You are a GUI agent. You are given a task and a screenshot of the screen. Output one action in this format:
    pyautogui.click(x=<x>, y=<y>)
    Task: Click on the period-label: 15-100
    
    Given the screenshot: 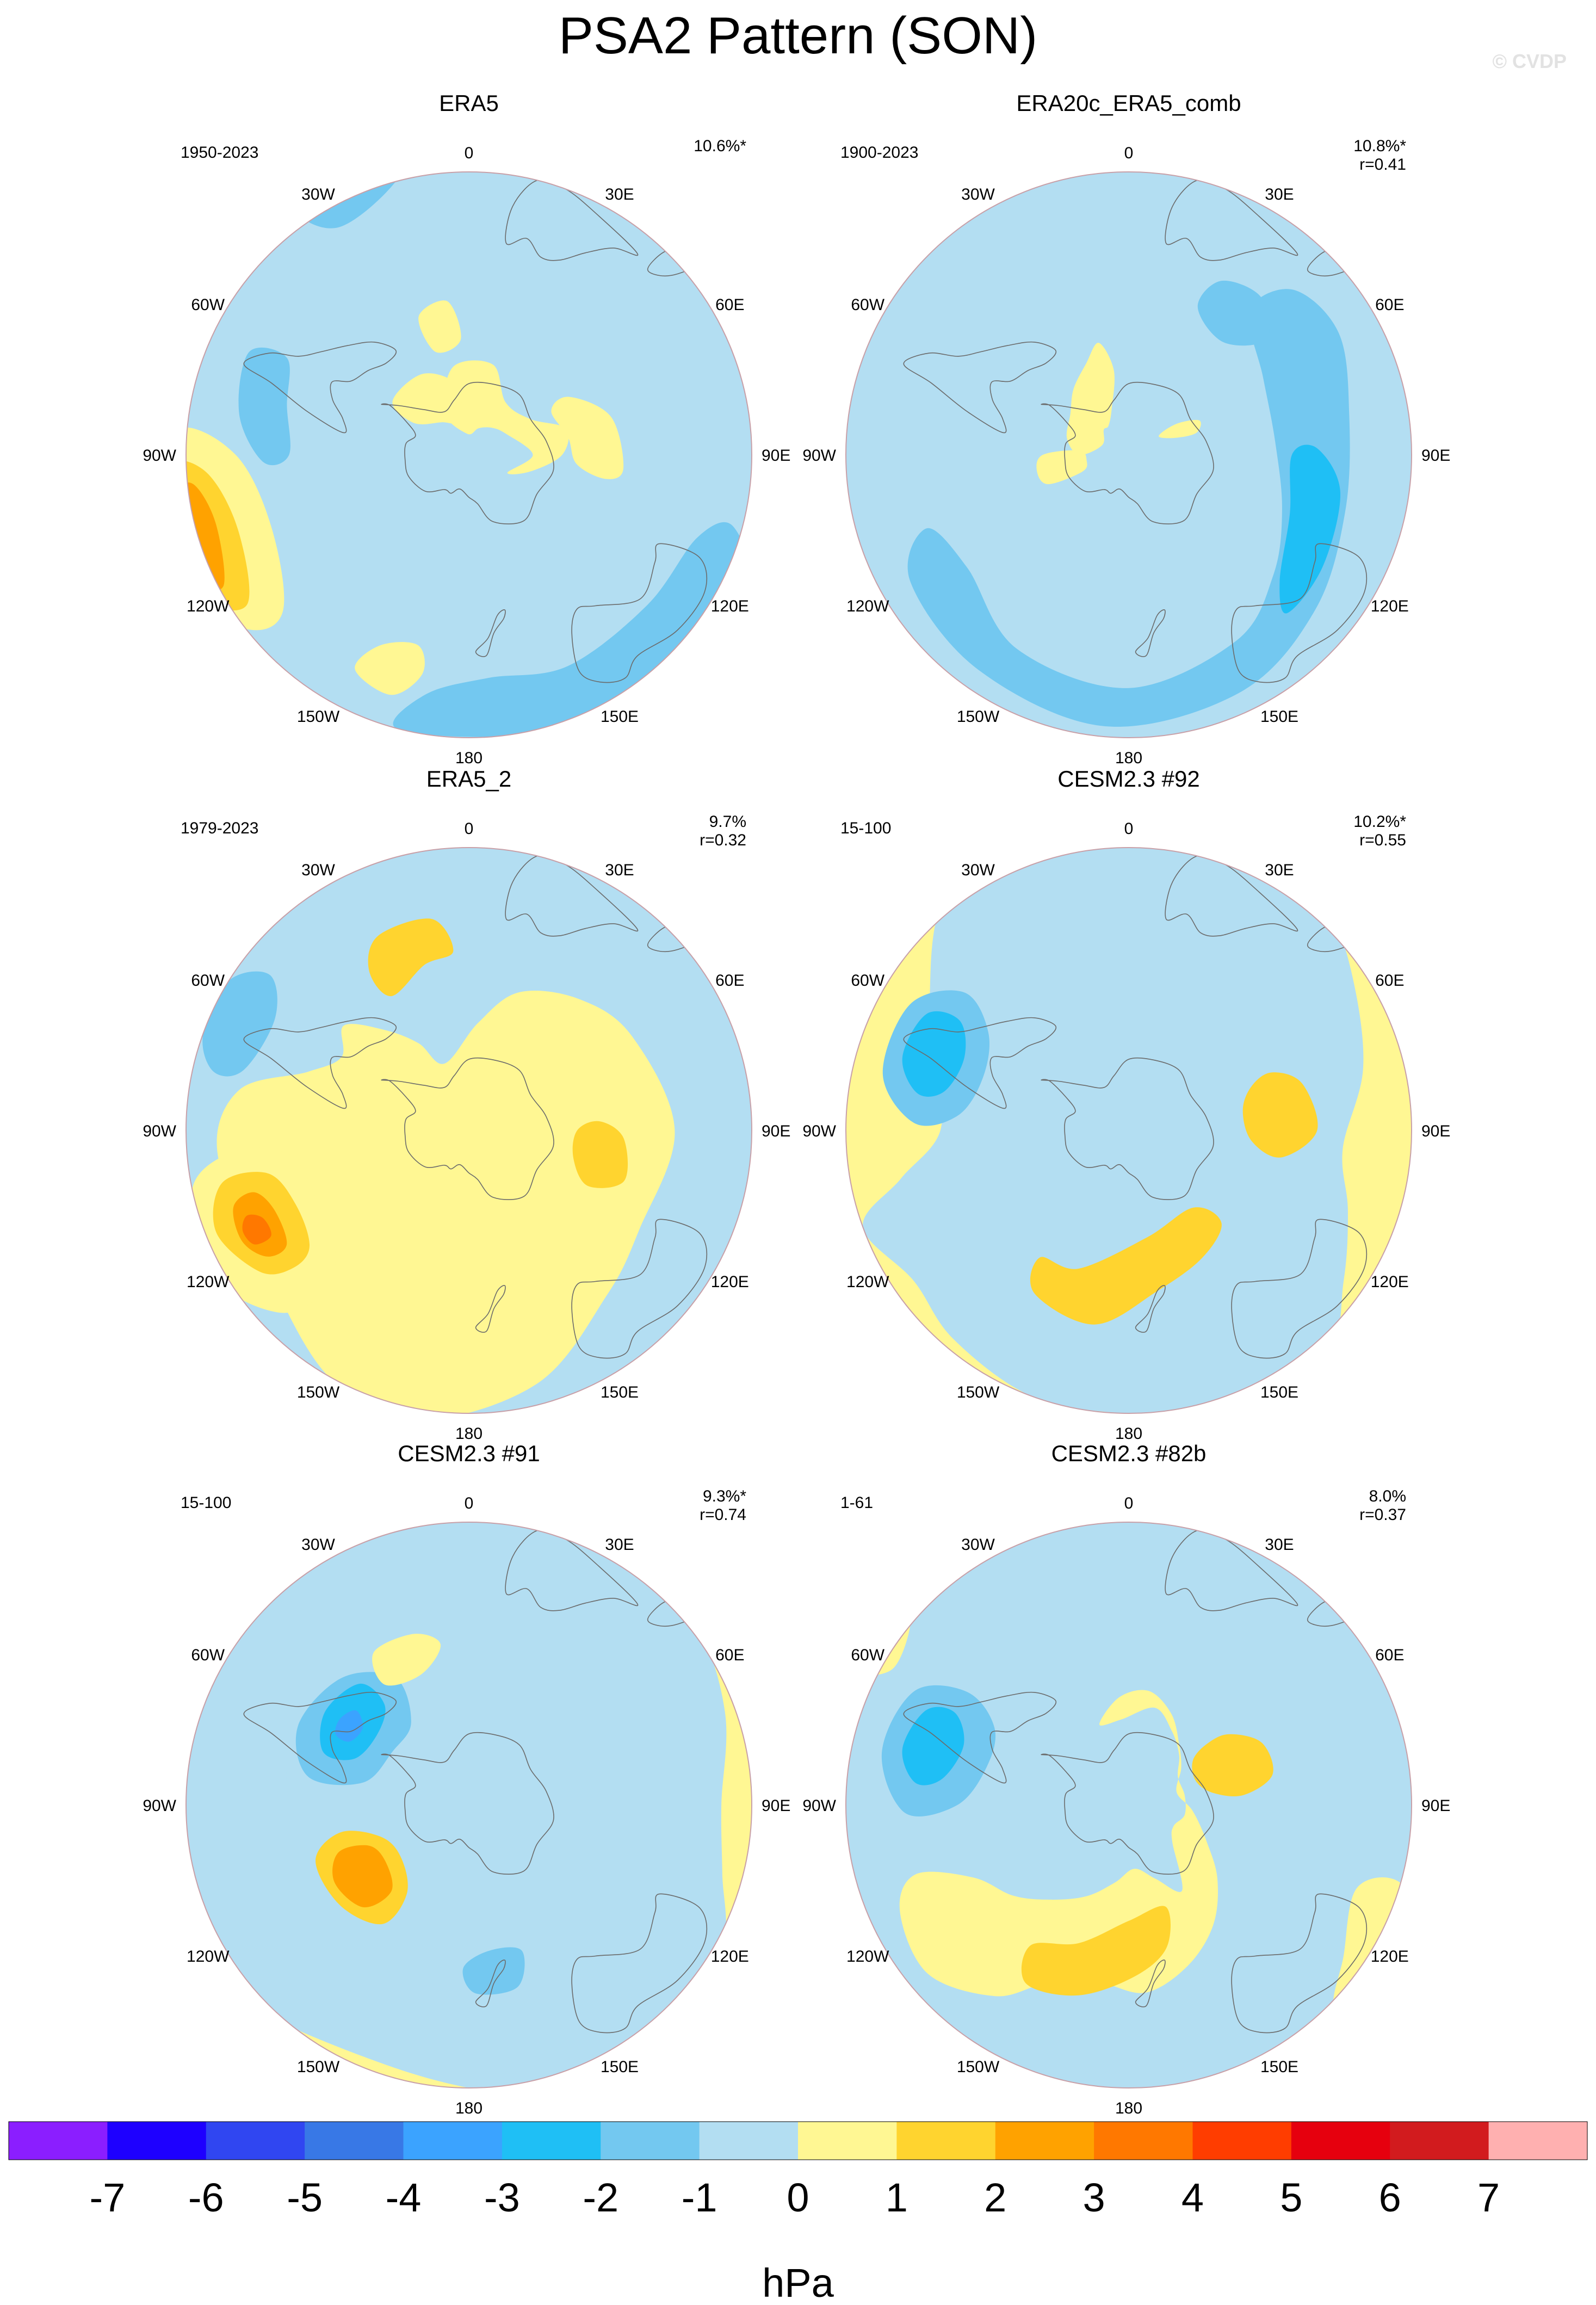 What is the action you would take?
    pyautogui.click(x=865, y=828)
    